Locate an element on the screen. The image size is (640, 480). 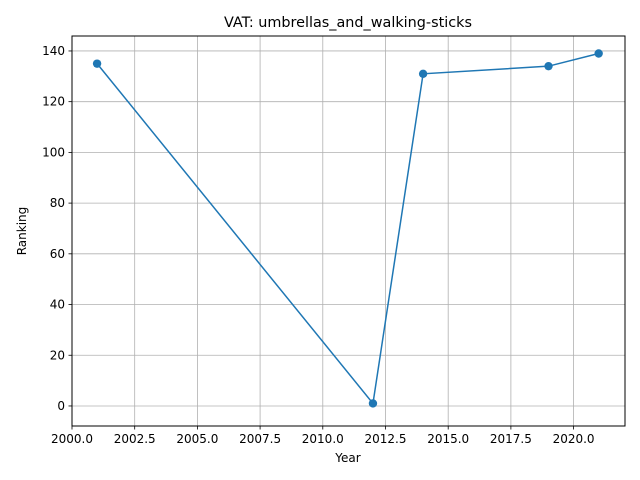
y-tick-label: 60 is located at coordinates (57, 254).